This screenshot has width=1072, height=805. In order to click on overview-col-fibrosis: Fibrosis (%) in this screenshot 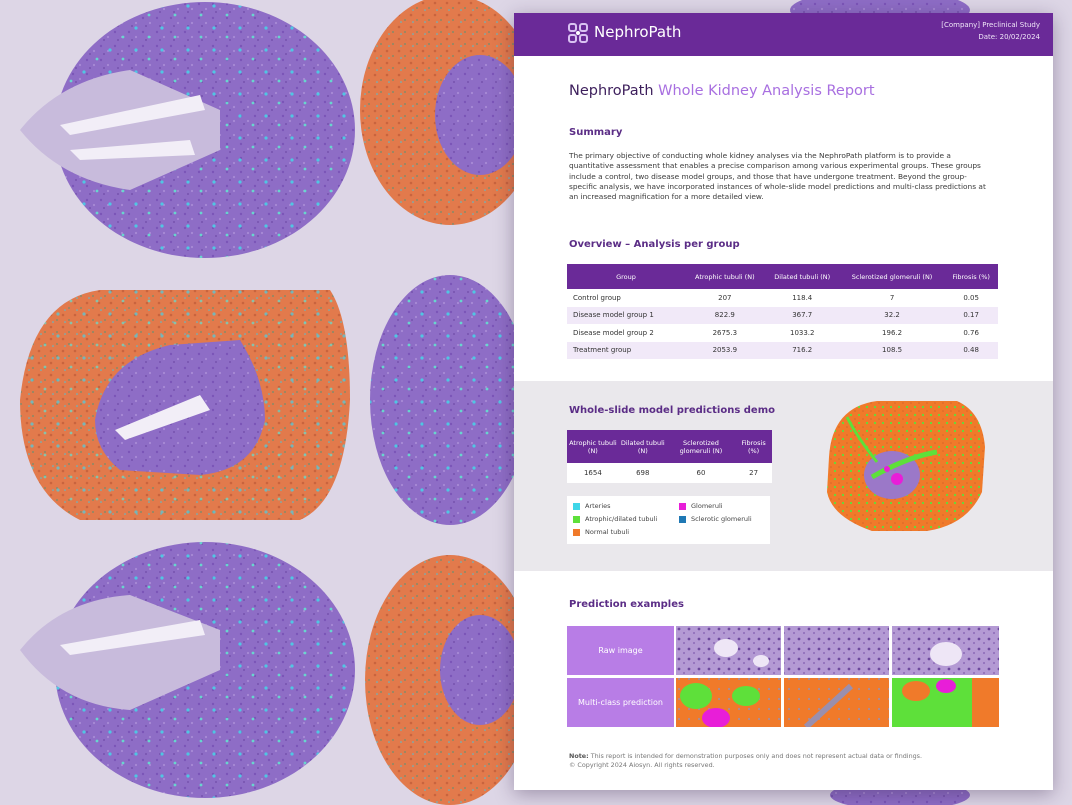, I will do `click(971, 276)`.